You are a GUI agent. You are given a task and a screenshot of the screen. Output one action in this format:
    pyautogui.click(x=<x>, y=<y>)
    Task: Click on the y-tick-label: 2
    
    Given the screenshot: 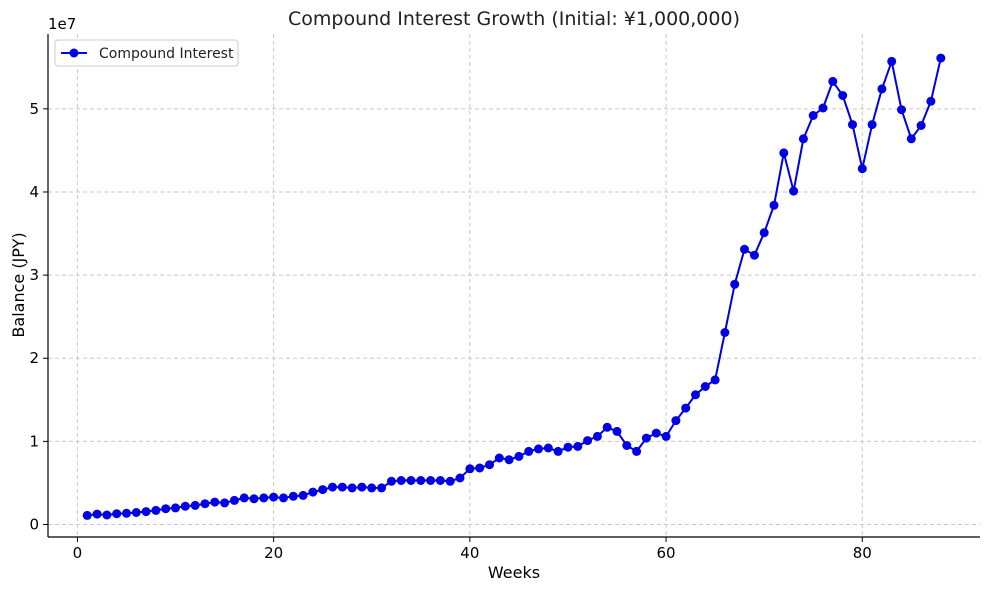 What is the action you would take?
    pyautogui.click(x=34, y=358)
    